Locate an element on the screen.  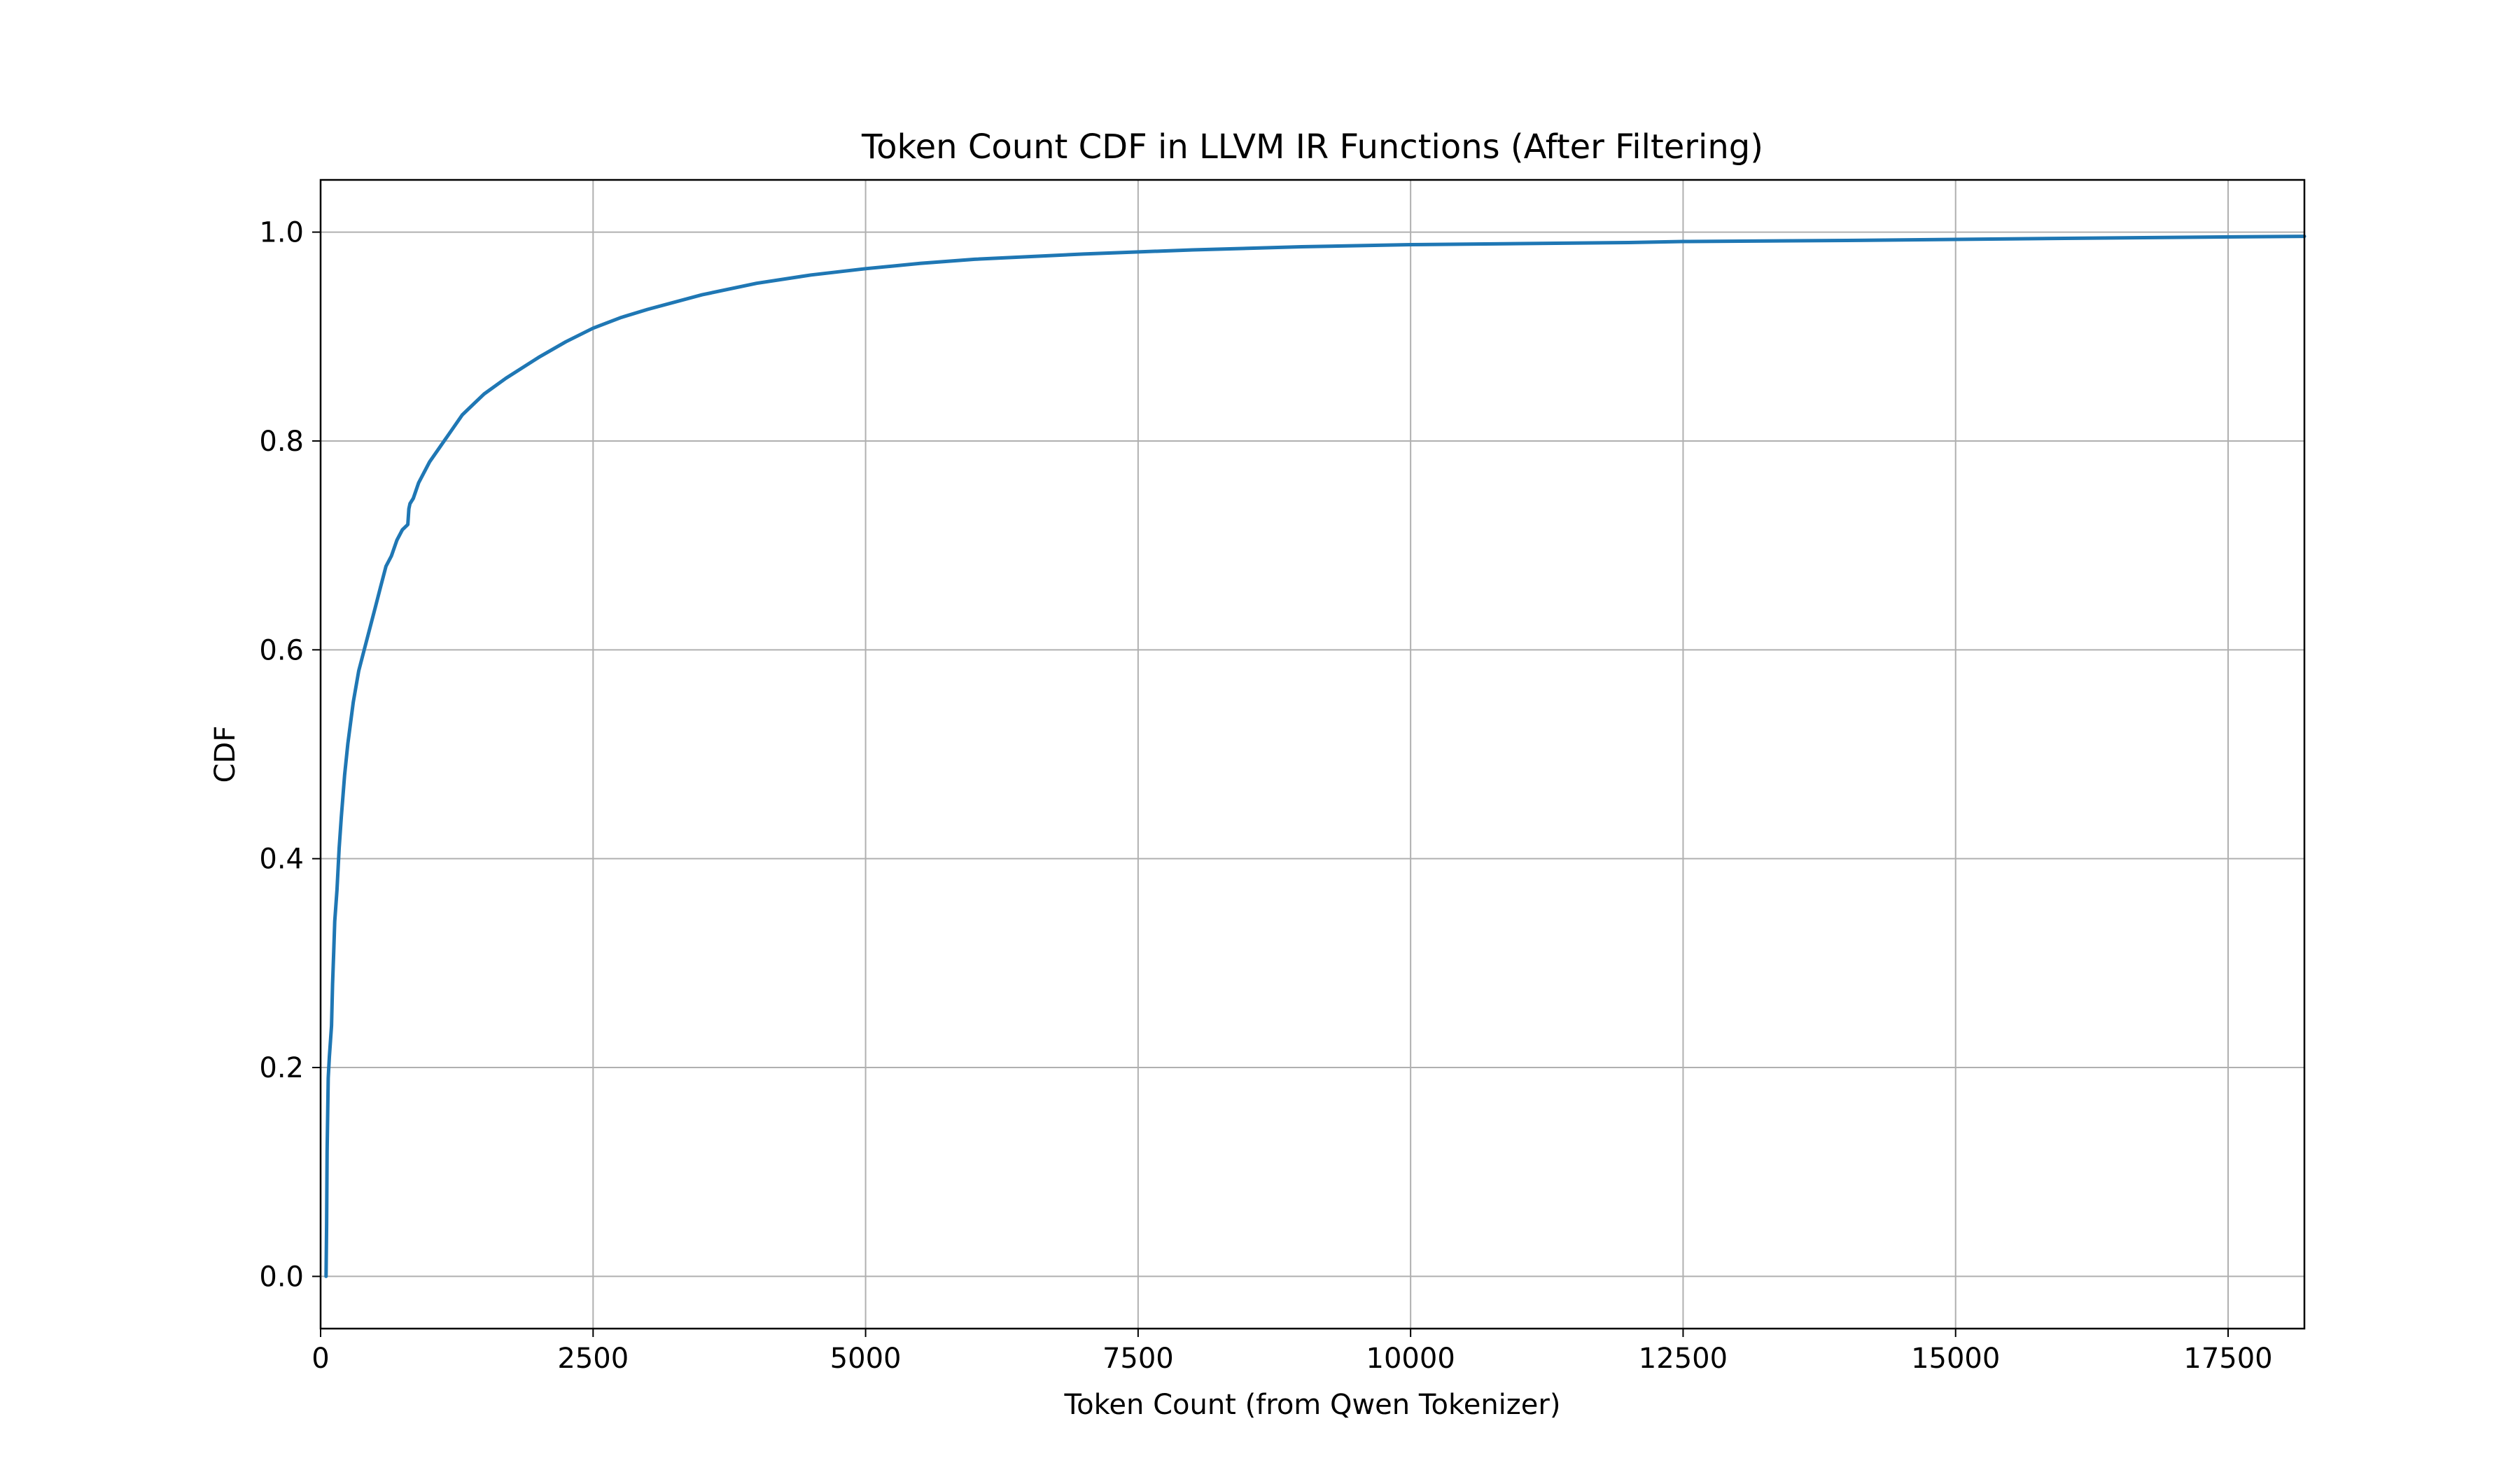
x-tick-label: 5000 is located at coordinates (866, 1359).